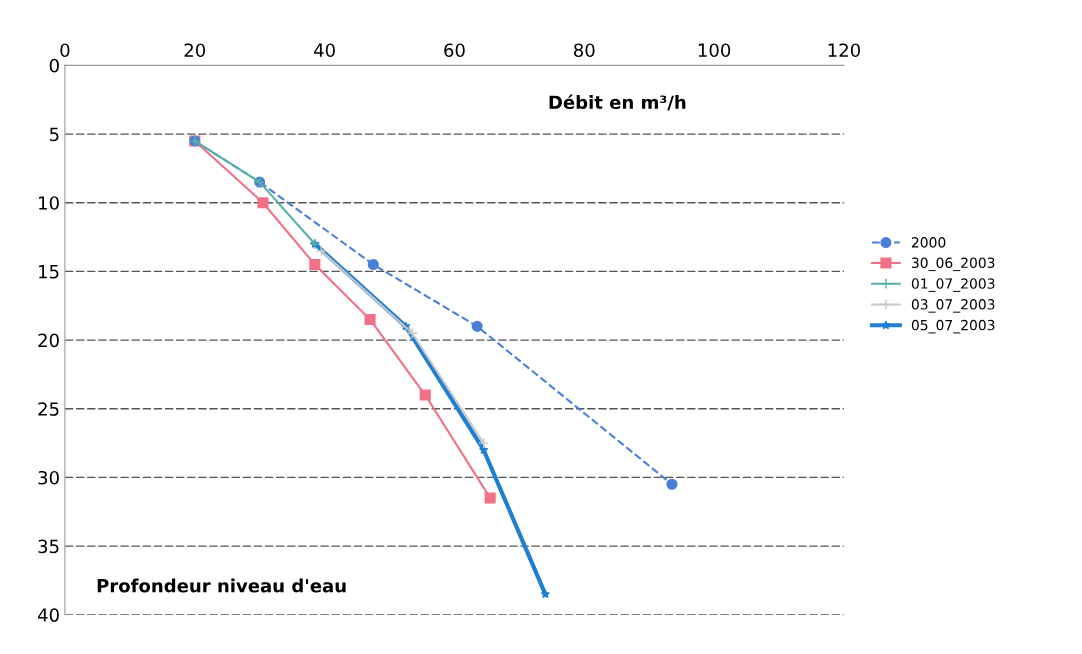  What do you see at coordinates (454, 50) in the screenshot?
I see `x-tick-label: 60` at bounding box center [454, 50].